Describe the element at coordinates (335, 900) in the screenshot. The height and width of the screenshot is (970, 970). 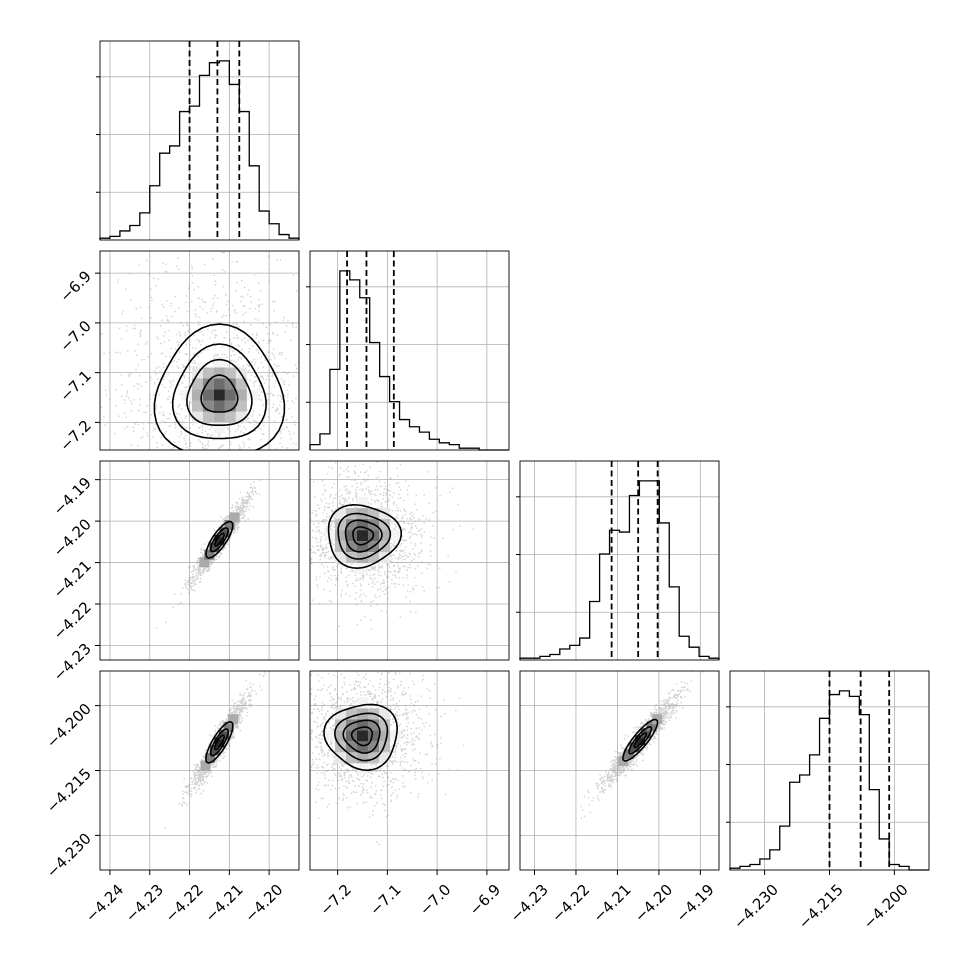
I see `x-tick-label-2-1: −7.2` at that location.